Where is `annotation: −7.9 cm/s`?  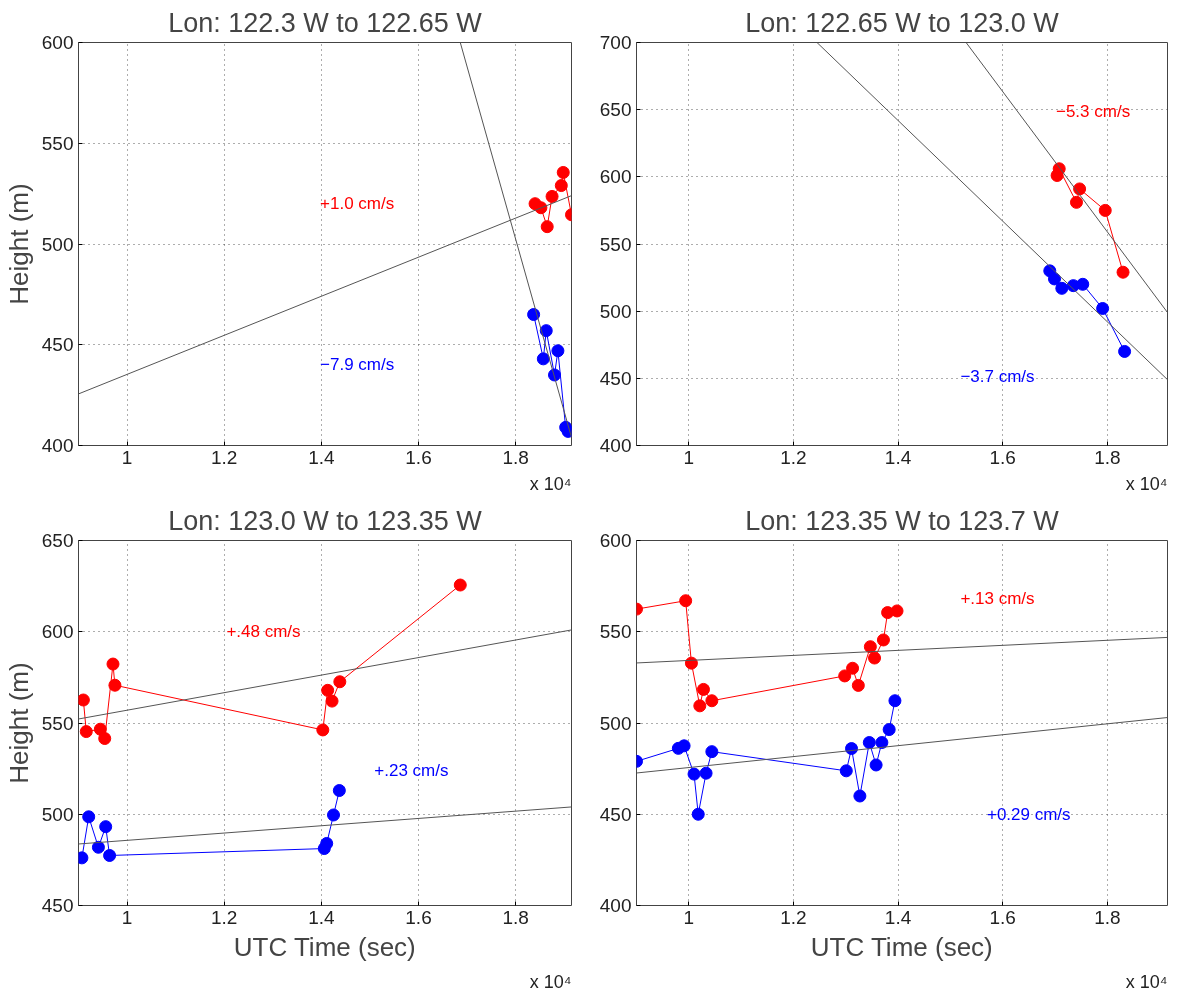
annotation: −7.9 cm/s is located at coordinates (357, 365).